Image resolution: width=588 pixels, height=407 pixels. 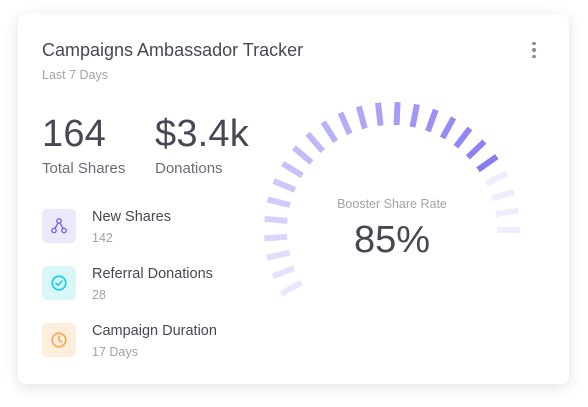 I want to click on gauge-value: 85%, so click(x=392, y=240).